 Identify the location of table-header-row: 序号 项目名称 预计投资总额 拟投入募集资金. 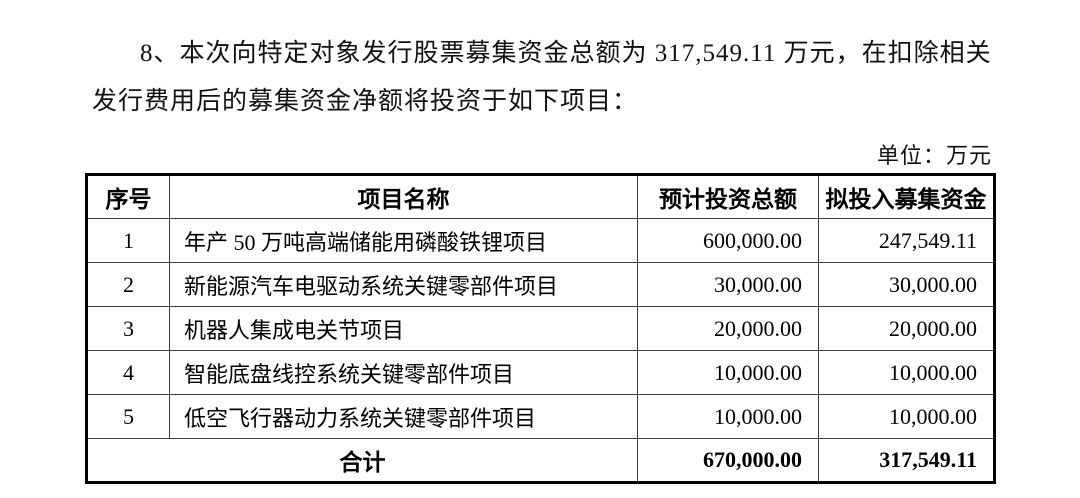
(540, 196).